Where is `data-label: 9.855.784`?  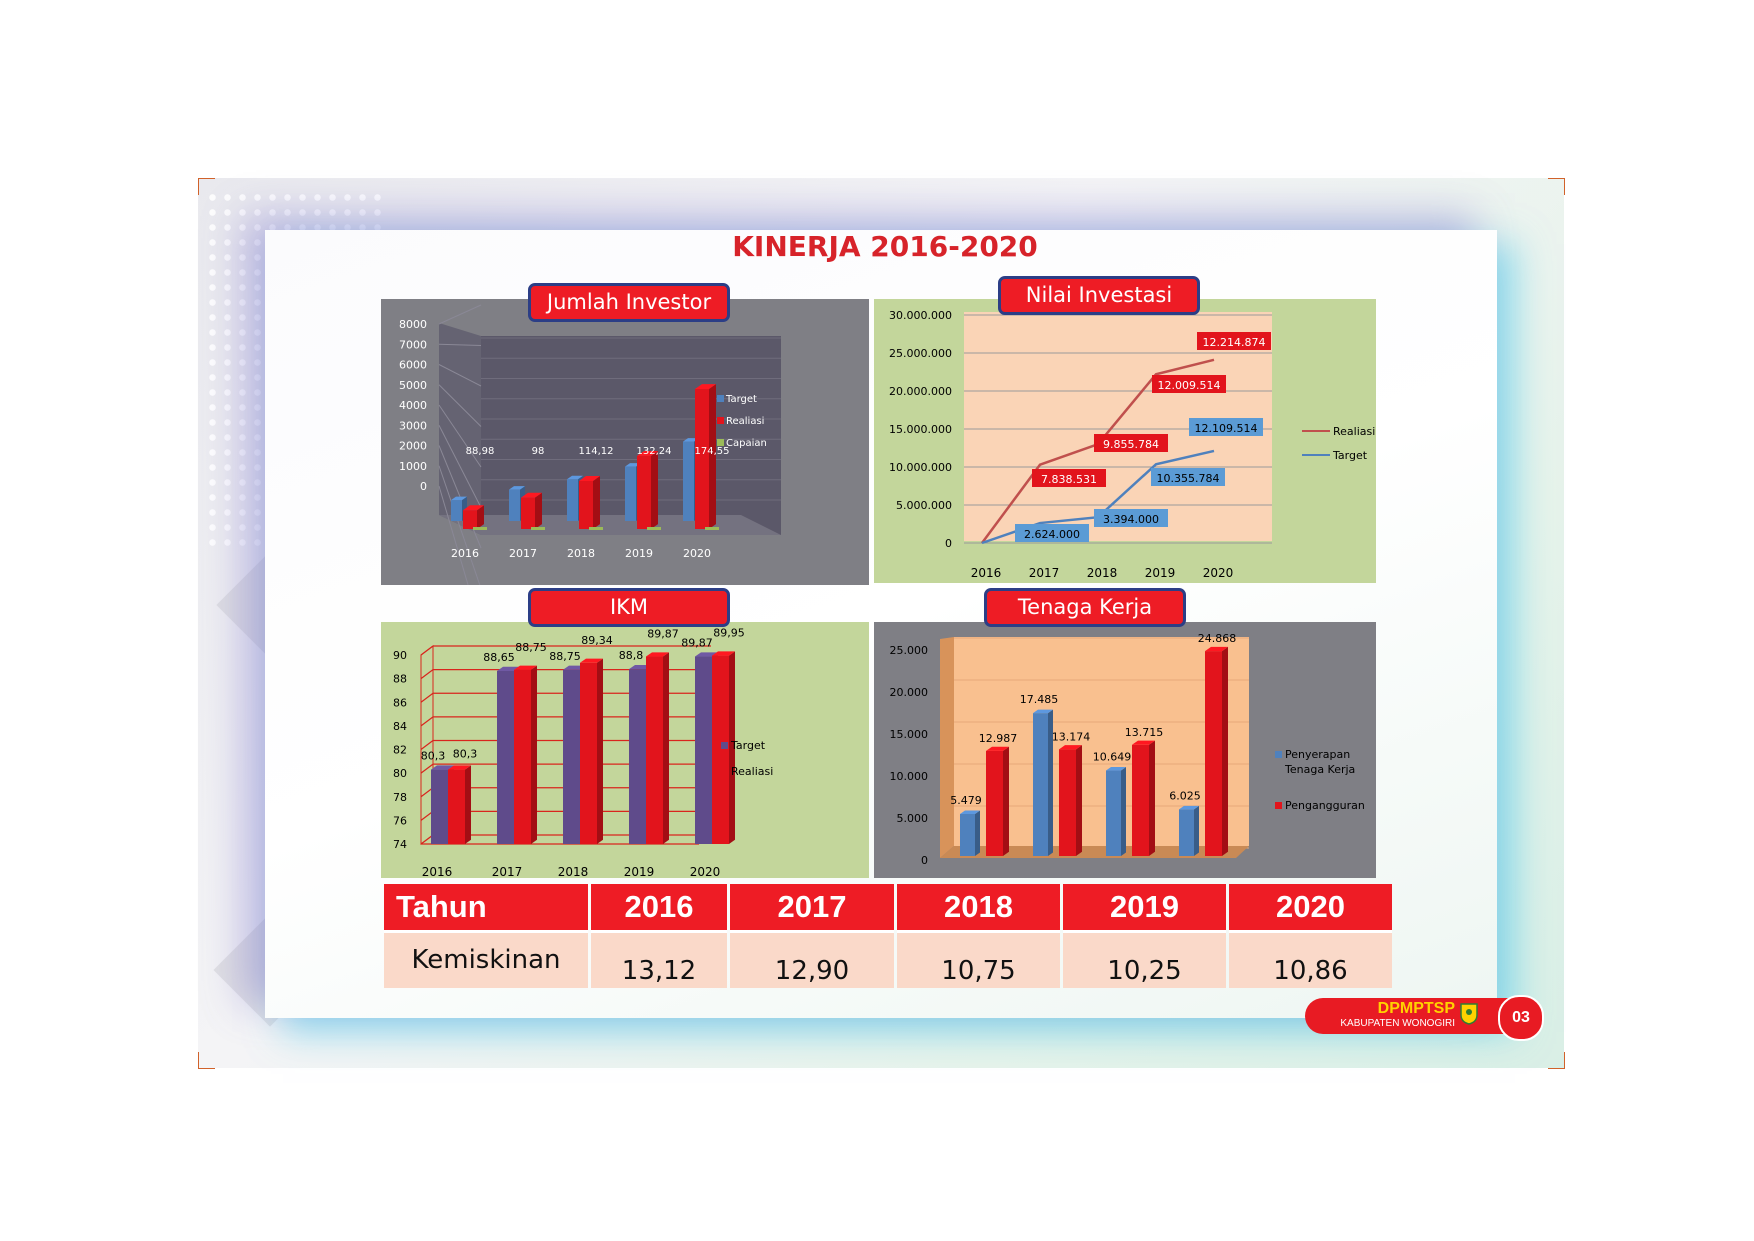
data-label: 9.855.784 is located at coordinates (1131, 444).